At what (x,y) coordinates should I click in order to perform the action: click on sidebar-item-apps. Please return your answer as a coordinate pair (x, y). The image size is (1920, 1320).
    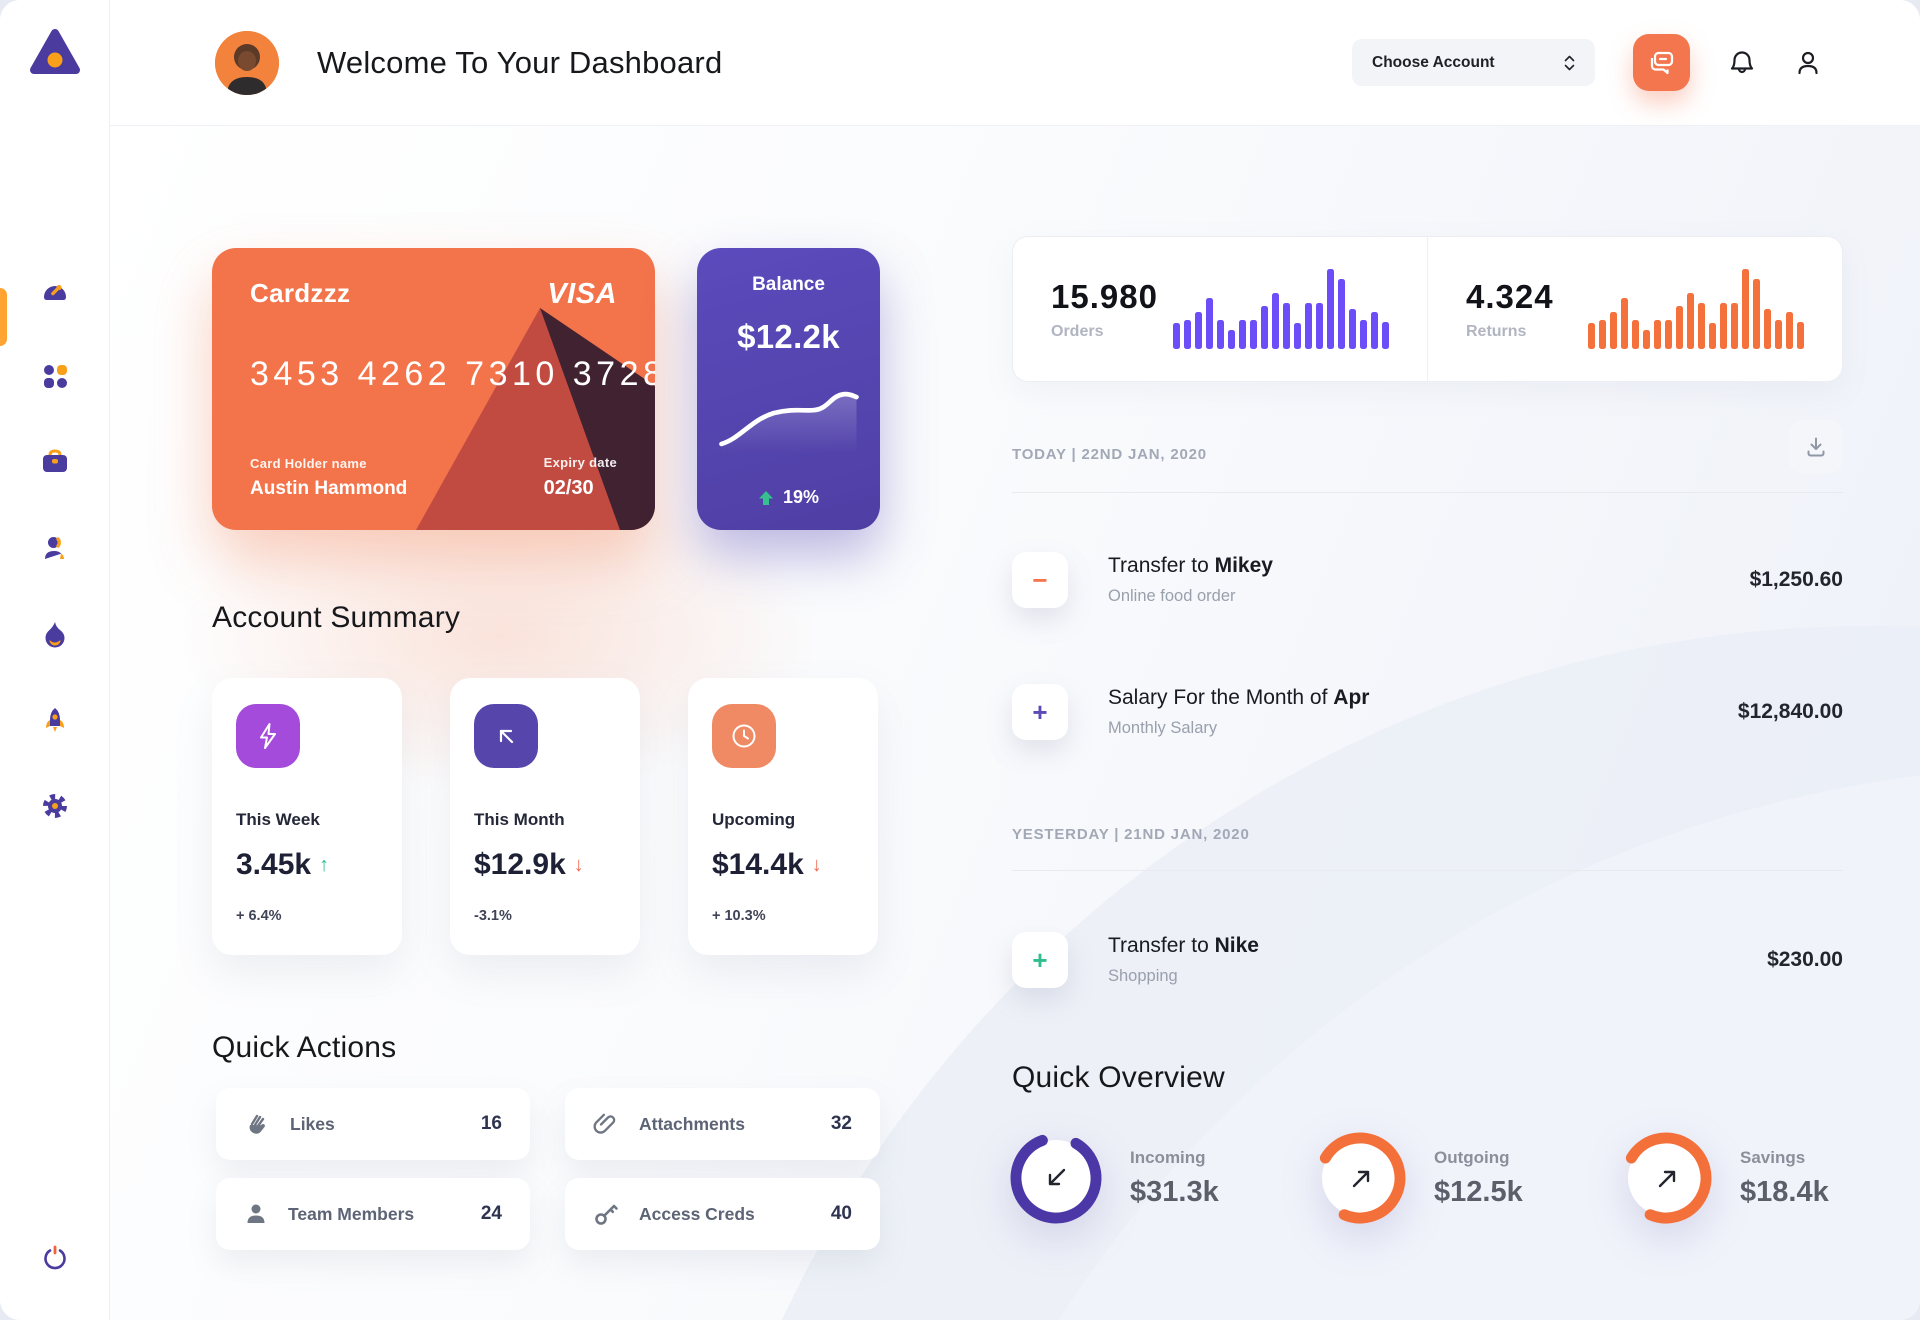
    Looking at the image, I should click on (55, 376).